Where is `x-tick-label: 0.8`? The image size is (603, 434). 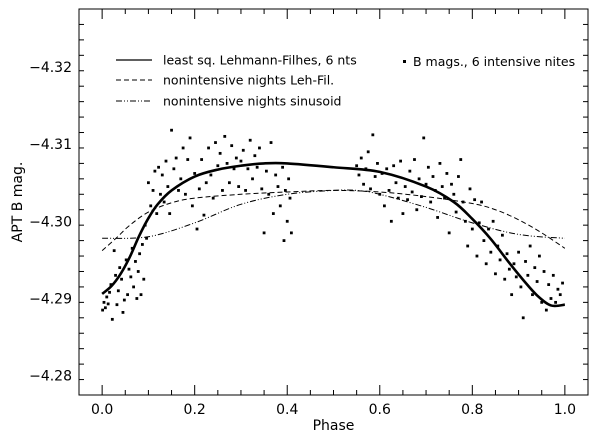 x-tick-label: 0.8 is located at coordinates (472, 410).